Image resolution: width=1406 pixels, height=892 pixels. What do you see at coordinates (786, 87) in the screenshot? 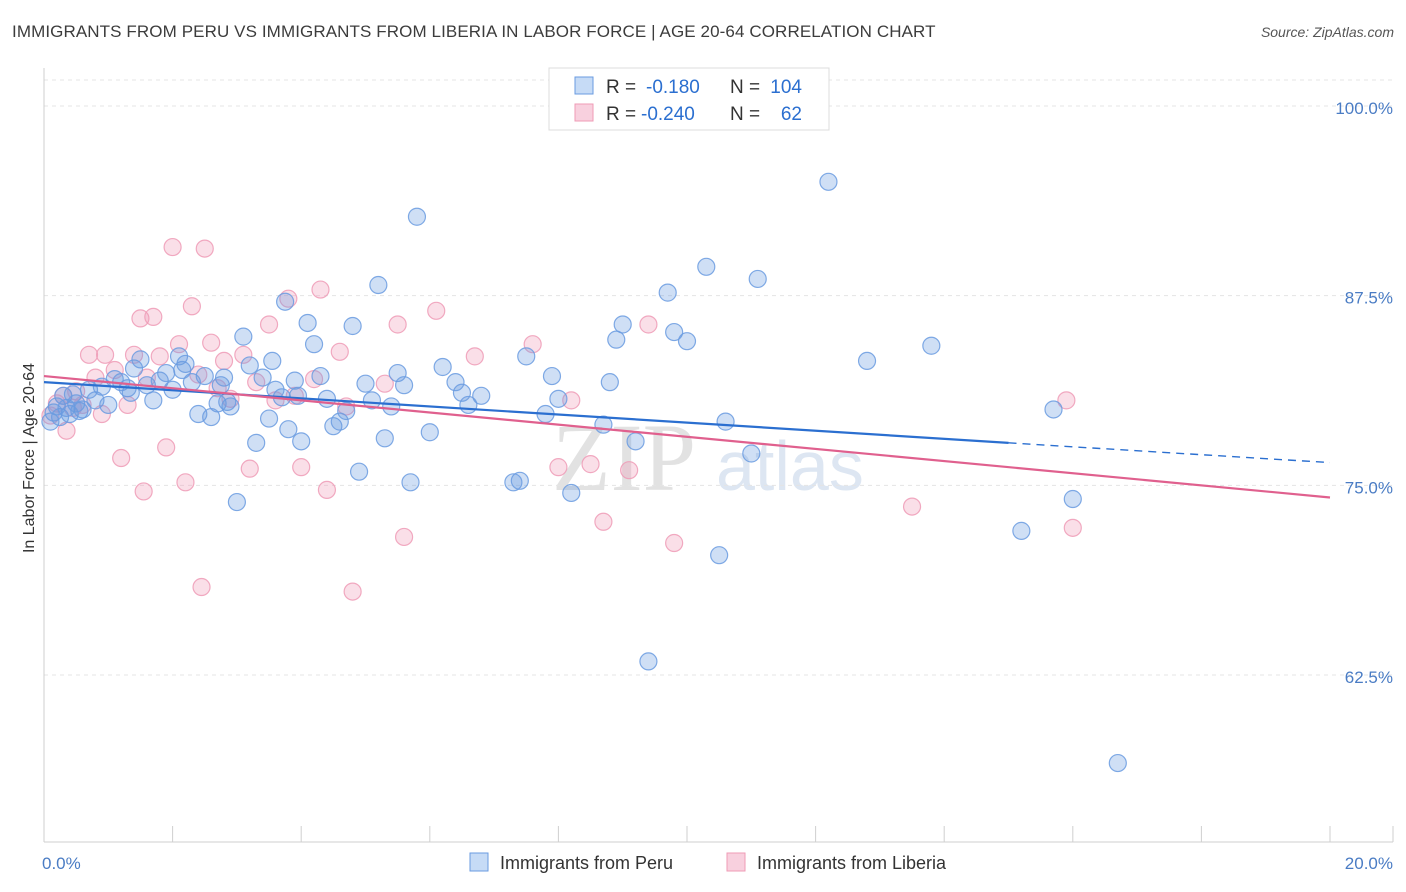
I see `legend-n-value-peru: 104` at bounding box center [786, 87].